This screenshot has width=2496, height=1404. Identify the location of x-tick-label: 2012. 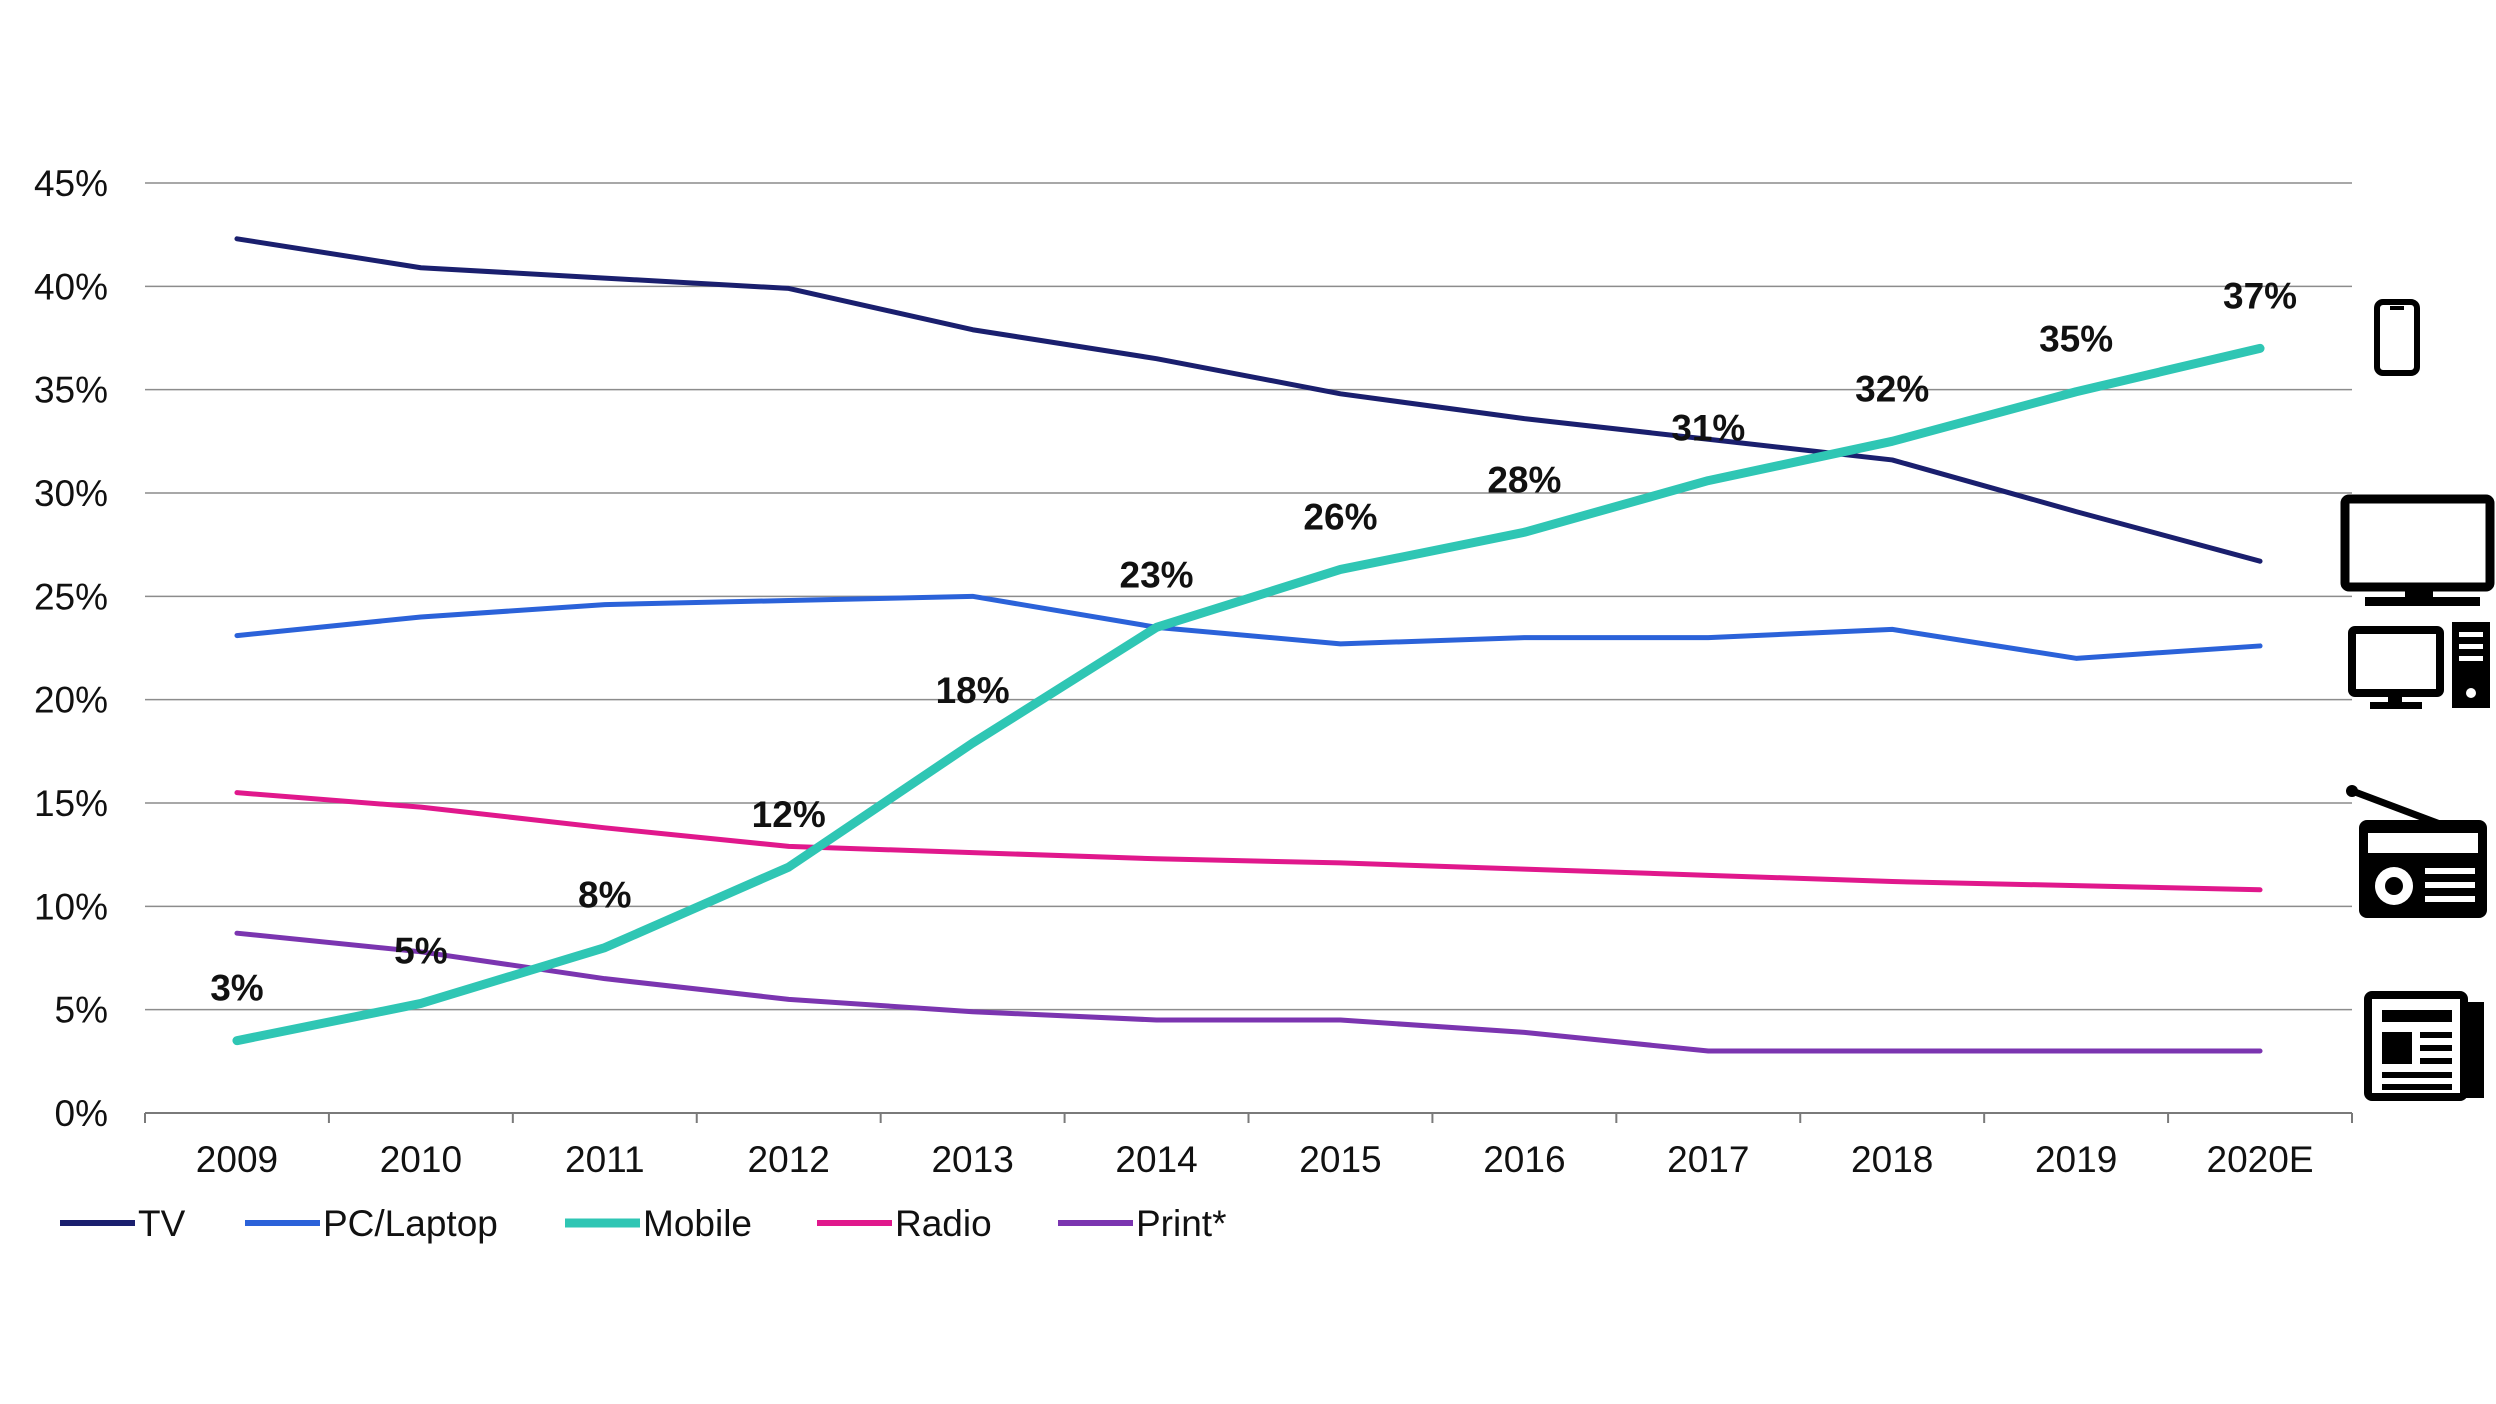
(789, 1159).